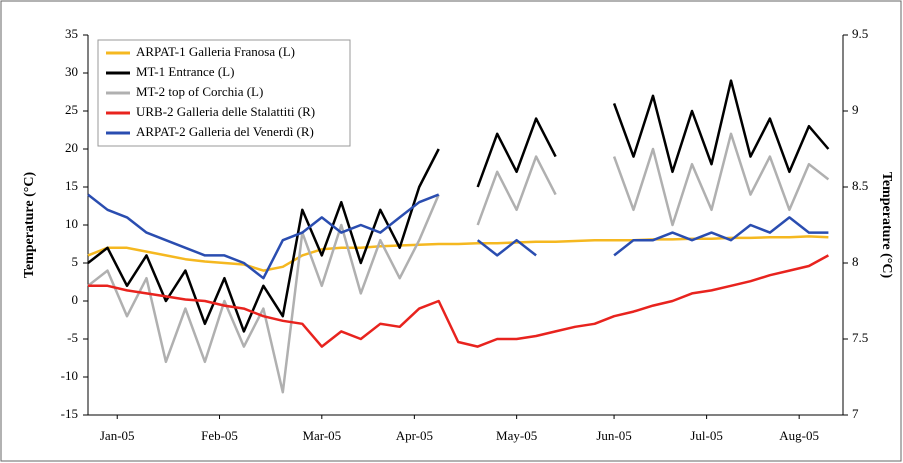 Image resolution: width=903 pixels, height=463 pixels. What do you see at coordinates (215, 51) in the screenshot?
I see `legend-label: ARPAT-1 Galleria Franosa (L)` at bounding box center [215, 51].